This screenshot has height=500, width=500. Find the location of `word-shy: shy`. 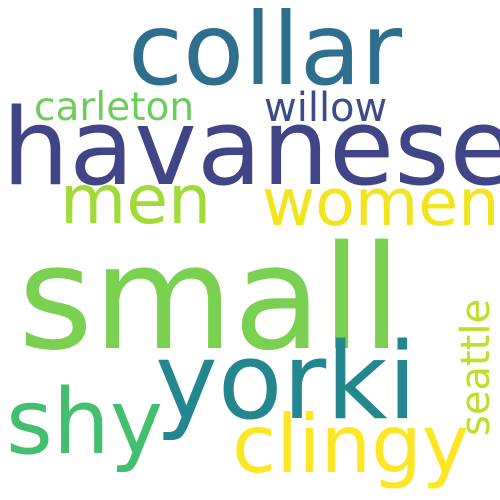

word-shy: shy is located at coordinates (85, 422).